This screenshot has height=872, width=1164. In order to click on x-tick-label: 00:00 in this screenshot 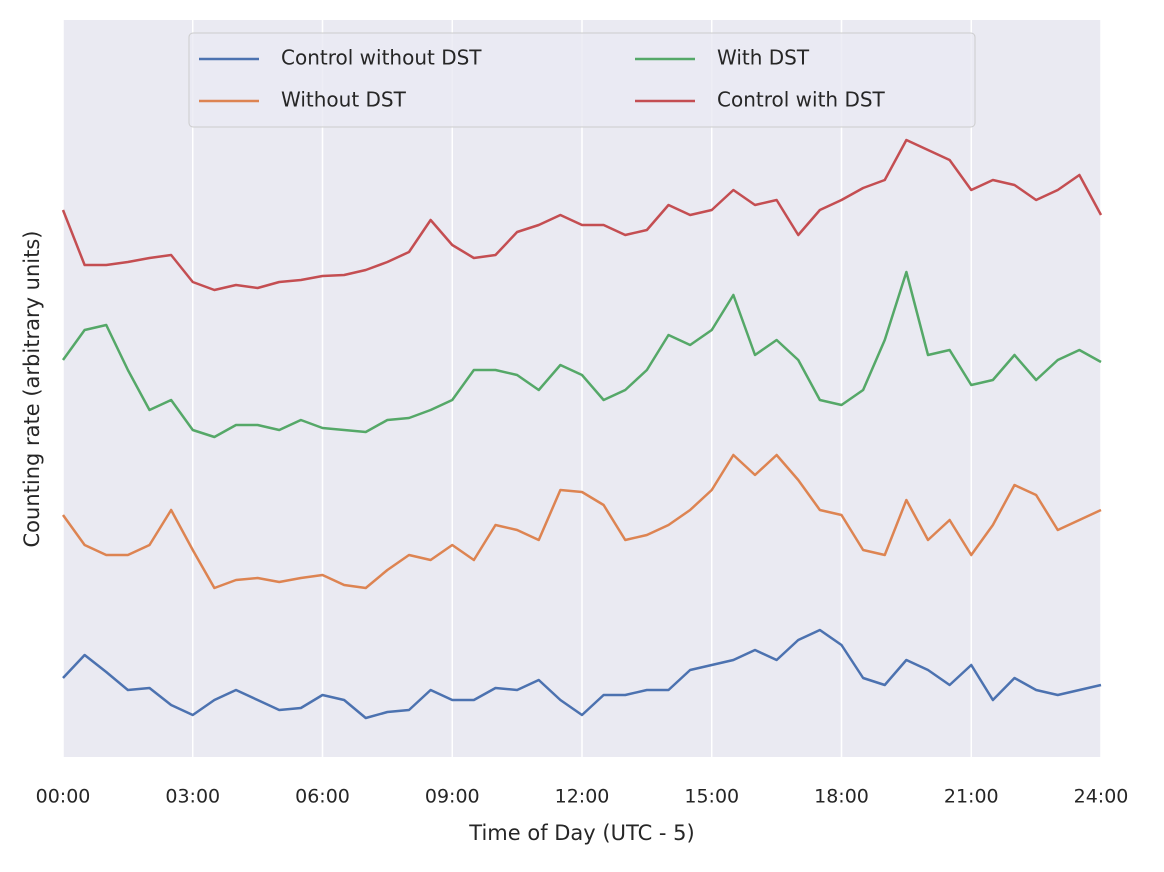, I will do `click(63, 797)`.